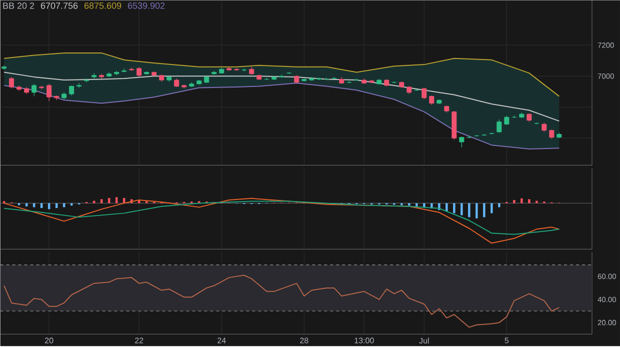 This screenshot has width=620, height=347. What do you see at coordinates (103, 5) in the screenshot?
I see `text: 6875.609` at bounding box center [103, 5].